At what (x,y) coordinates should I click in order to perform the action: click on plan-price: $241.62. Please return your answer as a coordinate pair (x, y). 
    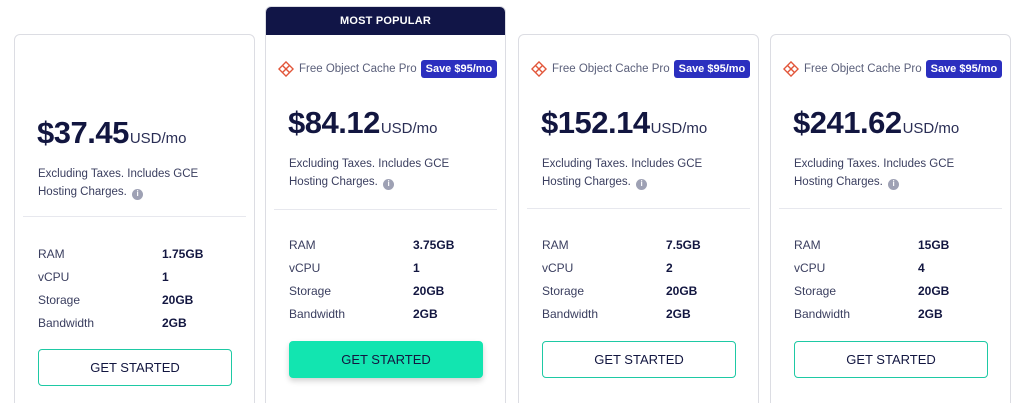
    Looking at the image, I should click on (847, 122).